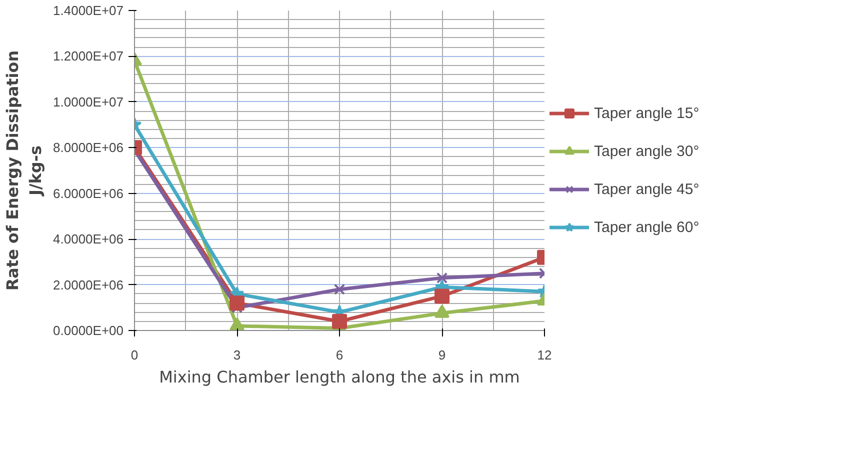  What do you see at coordinates (544, 355) in the screenshot?
I see `x-tick-label: 12` at bounding box center [544, 355].